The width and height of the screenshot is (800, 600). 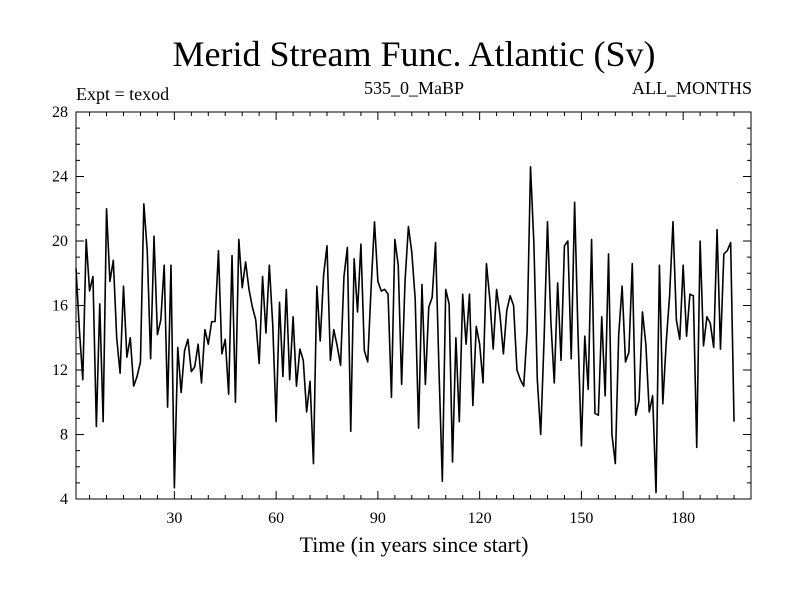 I want to click on chart-subtitle-center: 535_0_MaBP, so click(x=414, y=88).